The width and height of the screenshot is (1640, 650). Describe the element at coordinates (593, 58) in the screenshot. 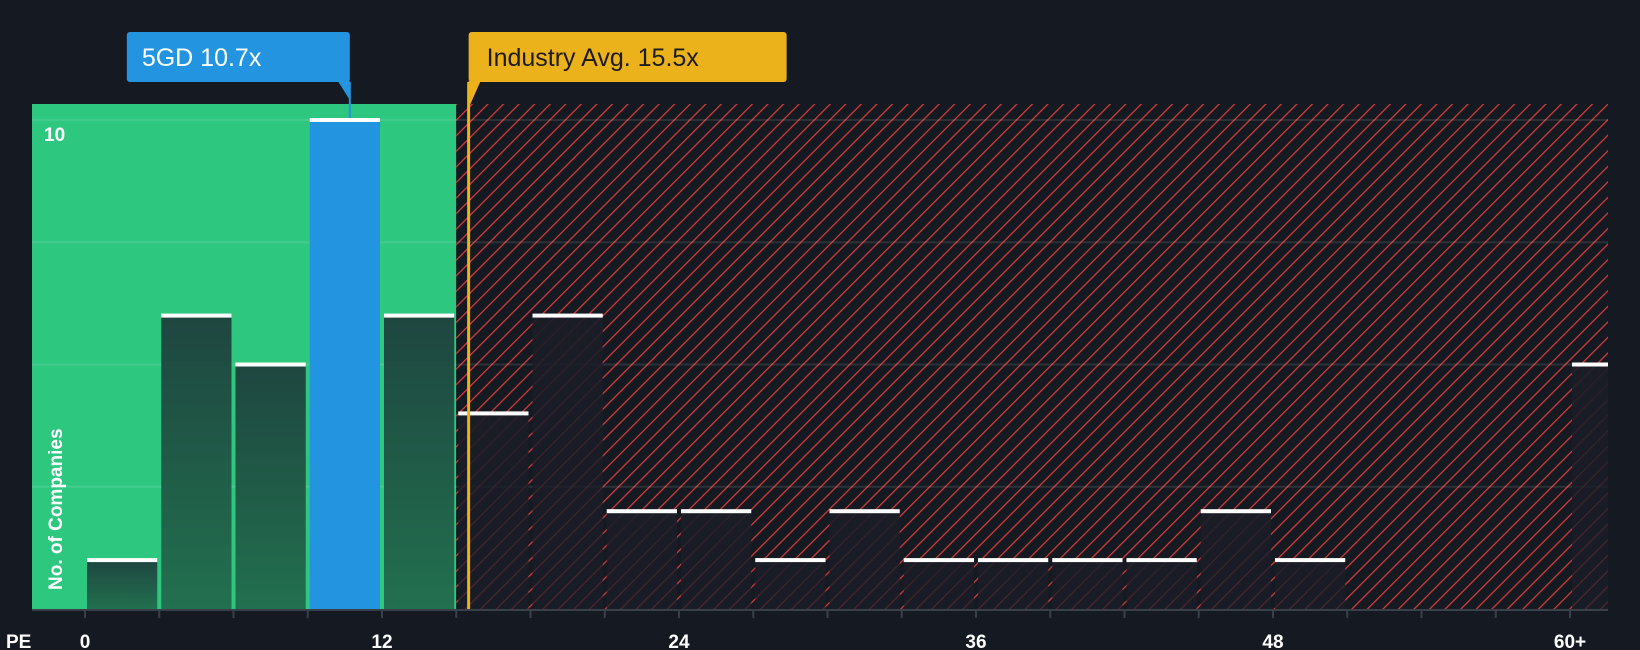

I see `industry-avg-label: Industry Avg. 15.5x` at that location.